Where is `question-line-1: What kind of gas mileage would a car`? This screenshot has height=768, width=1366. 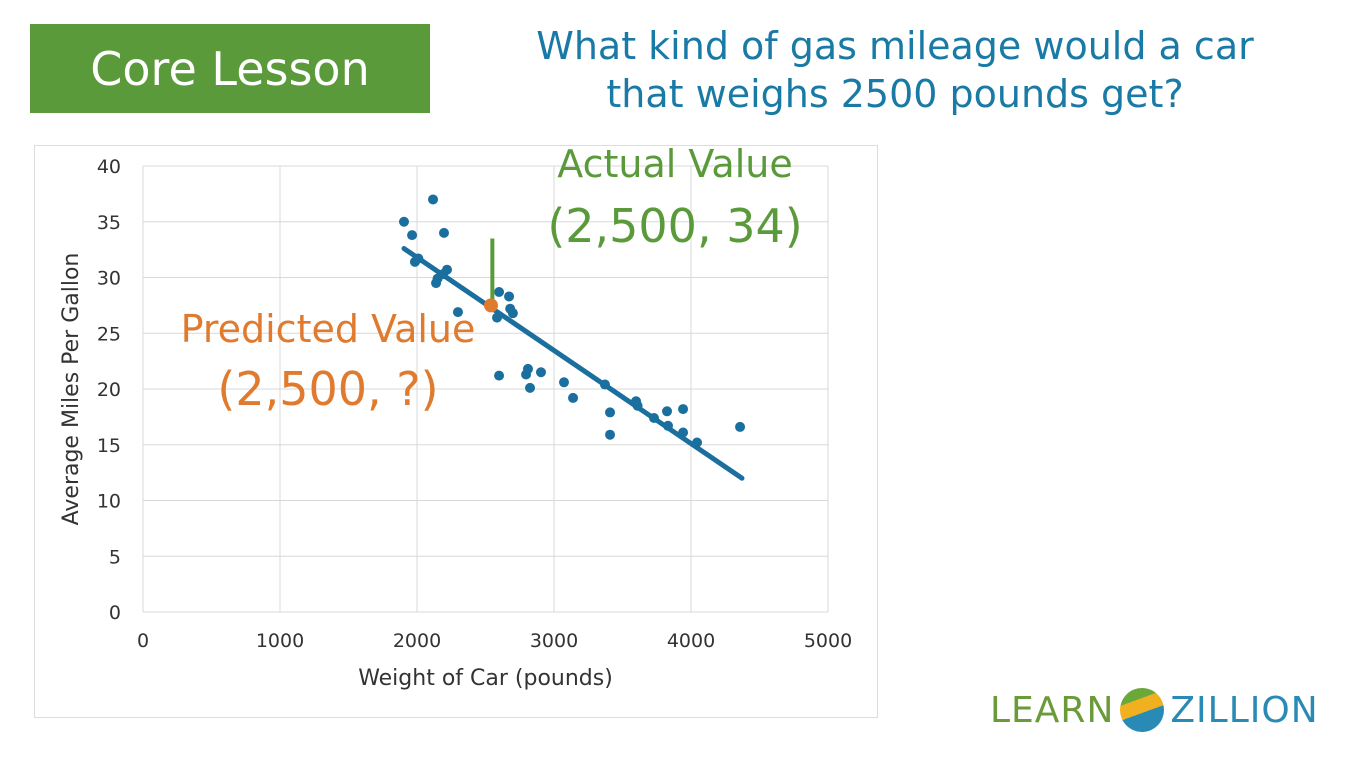
question-line-1: What kind of gas mileage would a car is located at coordinates (895, 46).